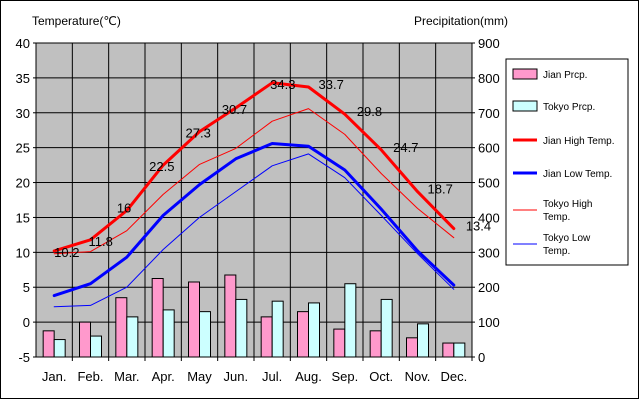 The width and height of the screenshot is (640, 400). What do you see at coordinates (489, 322) in the screenshot?
I see `y-tick-right: 100` at bounding box center [489, 322].